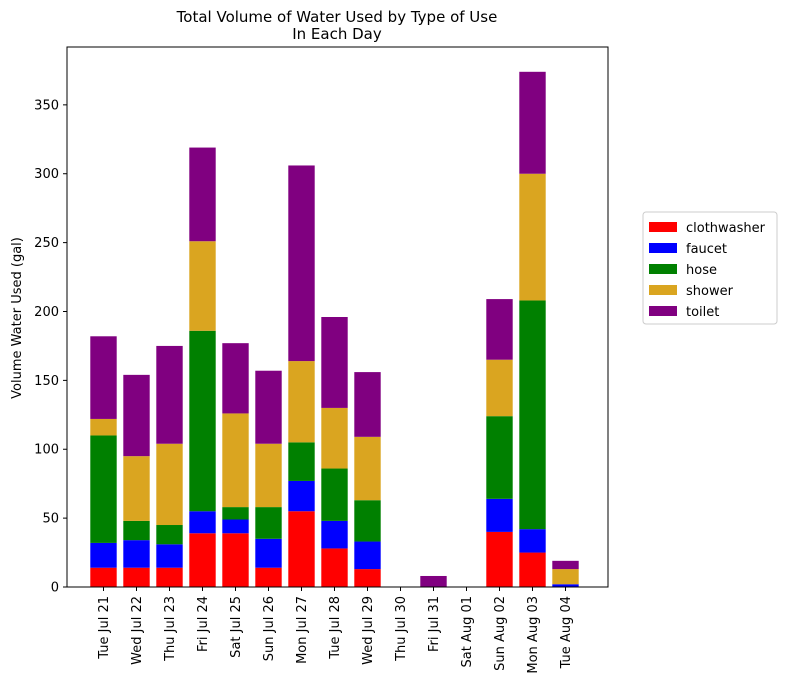 This screenshot has height=689, width=786. Describe the element at coordinates (203, 624) in the screenshot. I see `x-tick-label: Fri Jul 24` at that location.